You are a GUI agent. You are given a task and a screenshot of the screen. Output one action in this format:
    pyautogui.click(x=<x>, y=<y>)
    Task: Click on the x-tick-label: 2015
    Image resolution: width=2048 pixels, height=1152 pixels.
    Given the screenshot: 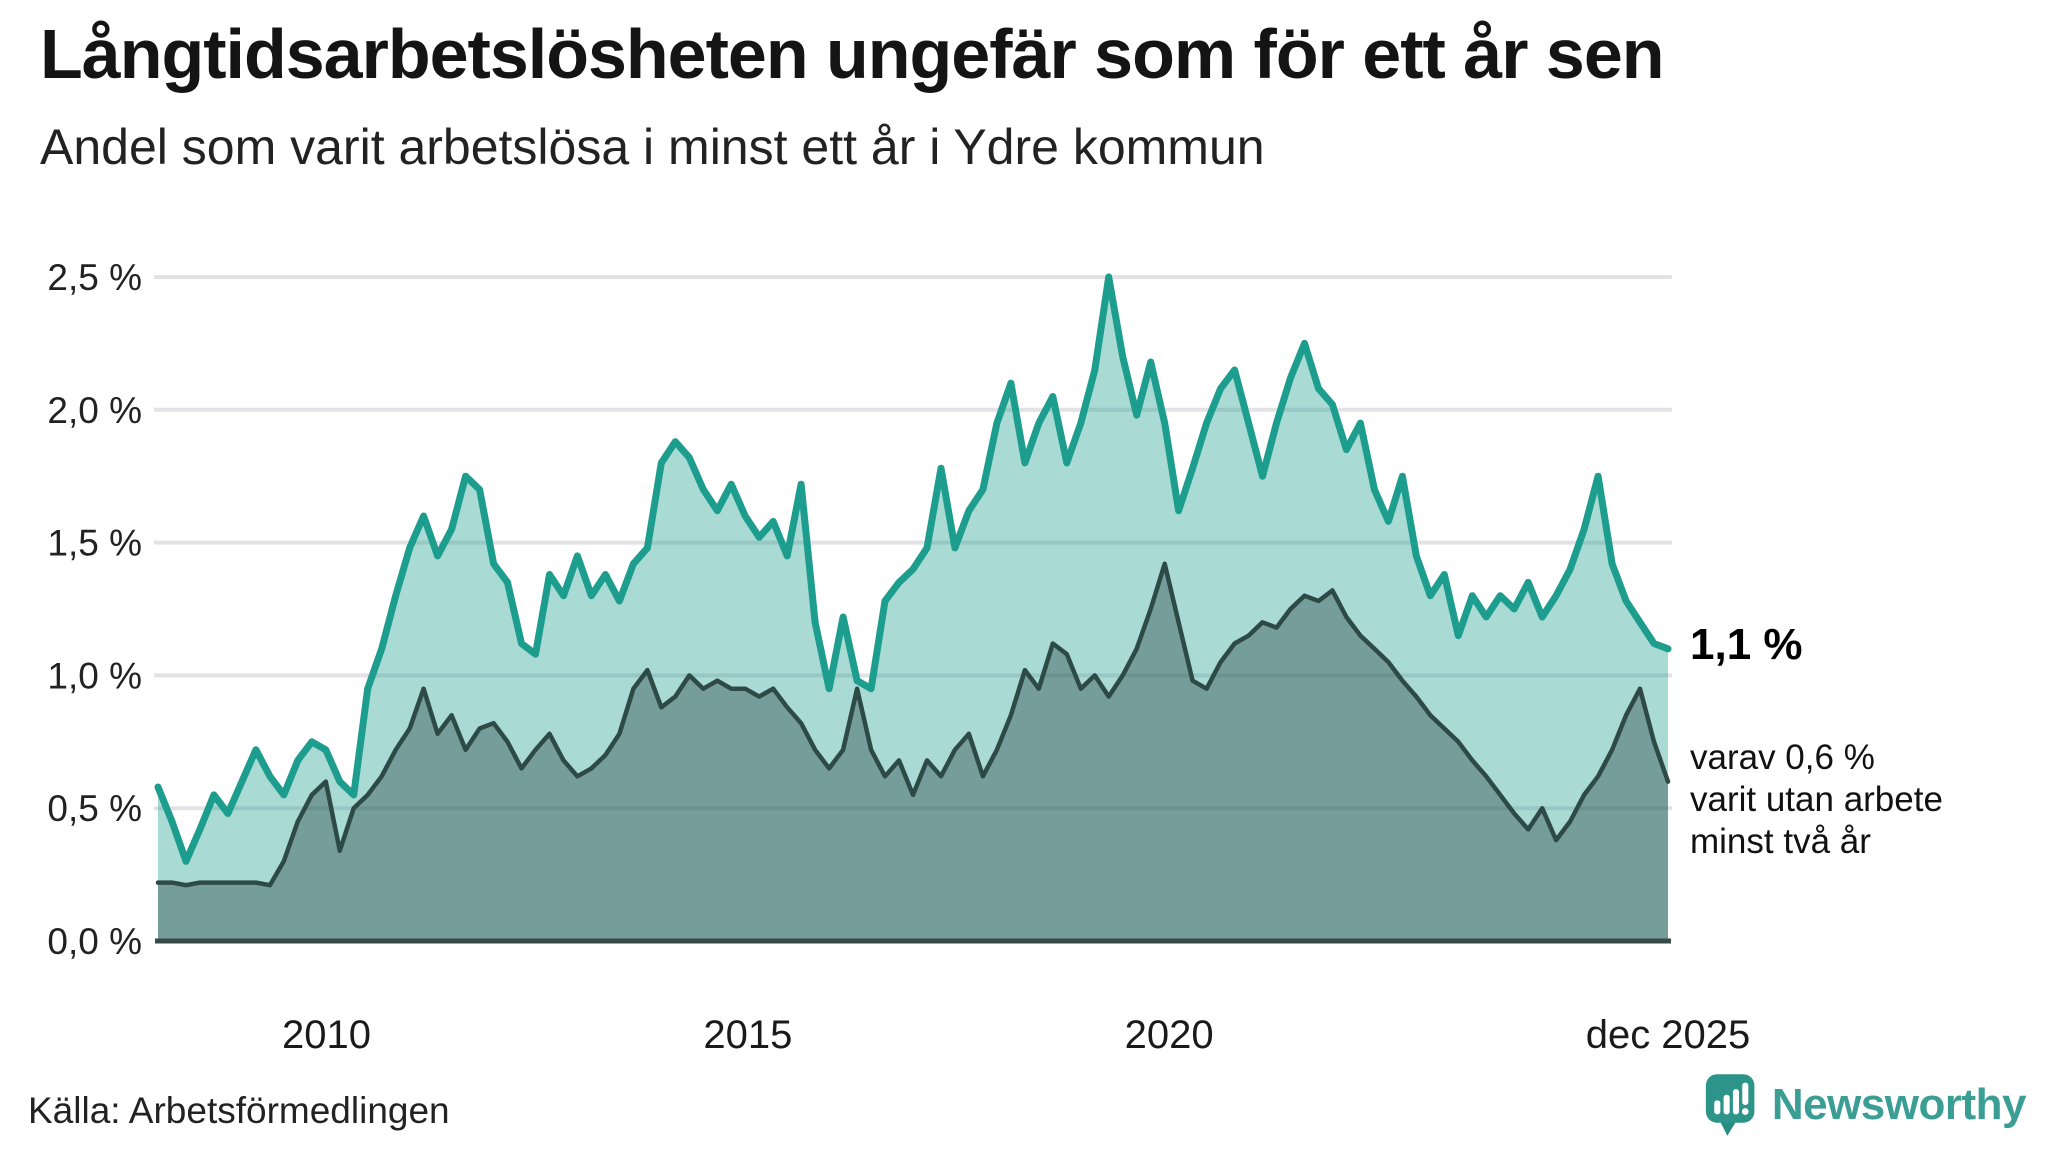 What is the action you would take?
    pyautogui.click(x=747, y=1035)
    